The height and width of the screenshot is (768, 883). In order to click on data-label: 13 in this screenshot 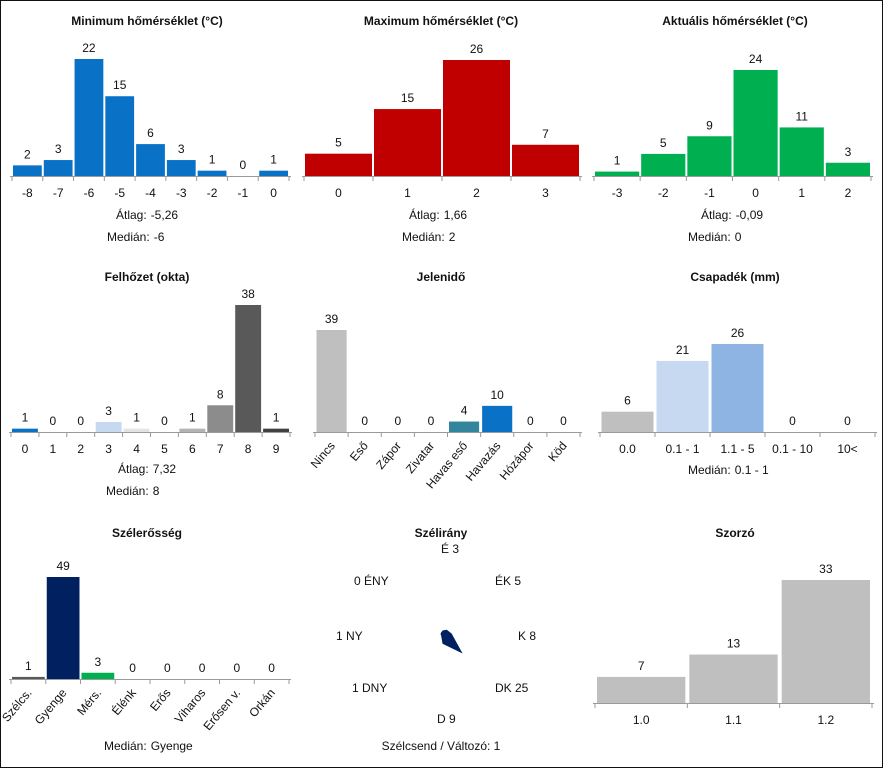, I will do `click(734, 644)`.